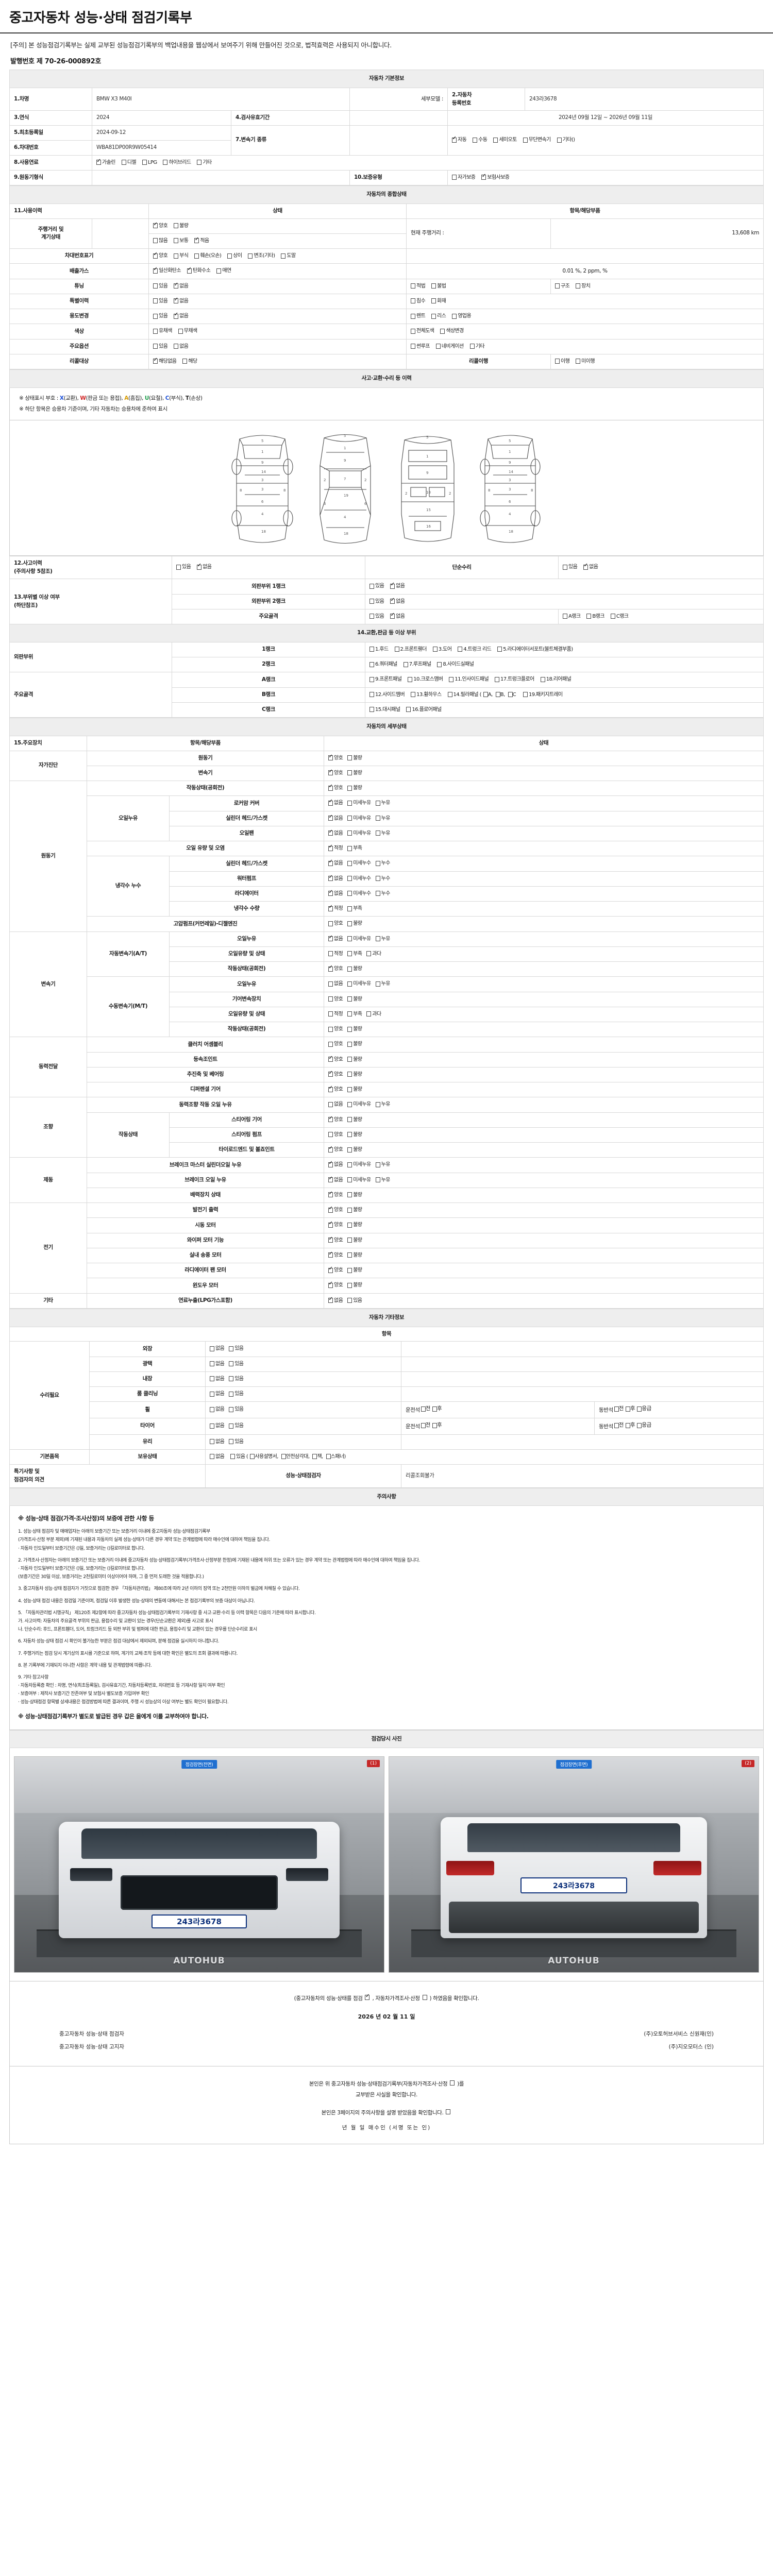 The image size is (773, 2576). What do you see at coordinates (236, 1348) in the screenshot?
I see `checkbox-외장-있음: 있음` at bounding box center [236, 1348].